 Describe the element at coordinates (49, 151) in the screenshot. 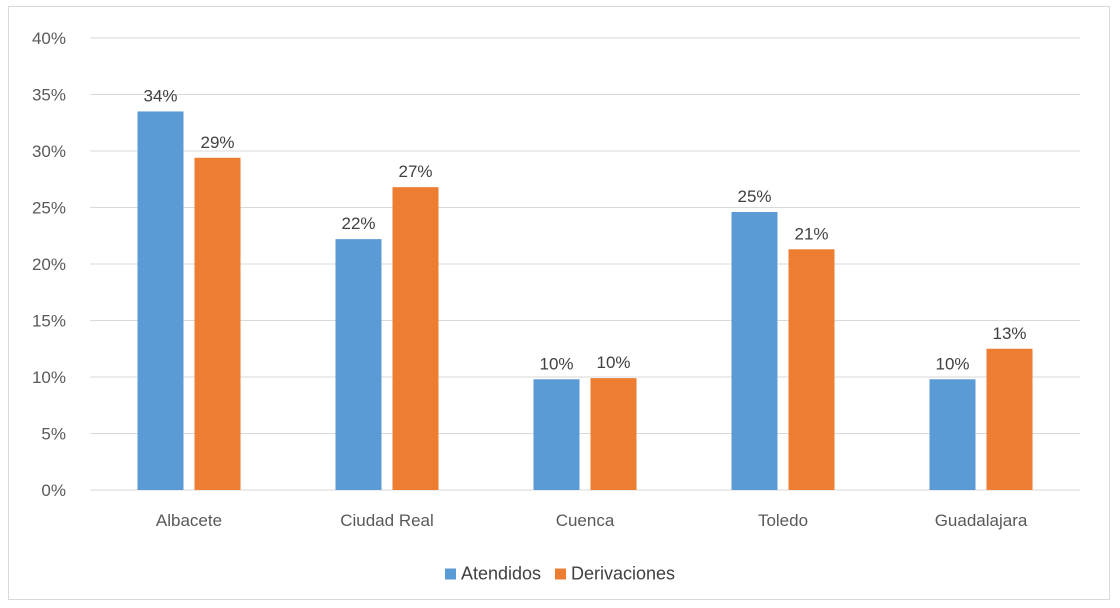

I see `y-tick-label: 30%` at that location.